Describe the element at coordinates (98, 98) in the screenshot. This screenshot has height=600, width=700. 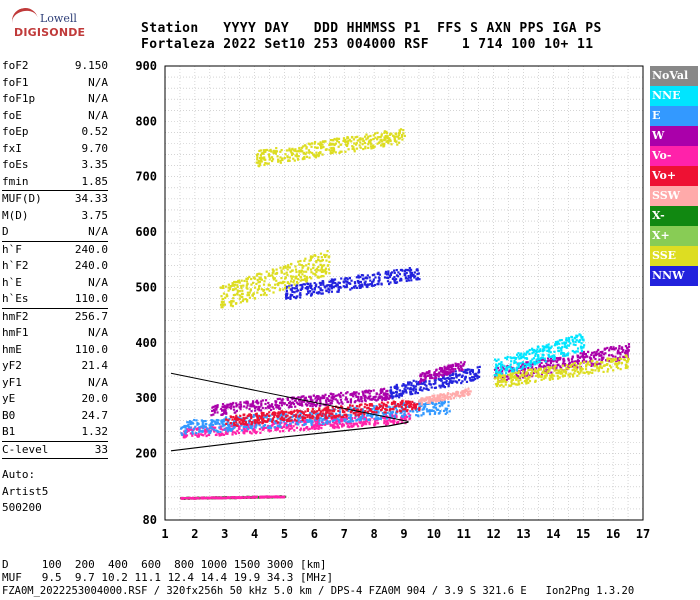
I see `param-value: N/A` at that location.